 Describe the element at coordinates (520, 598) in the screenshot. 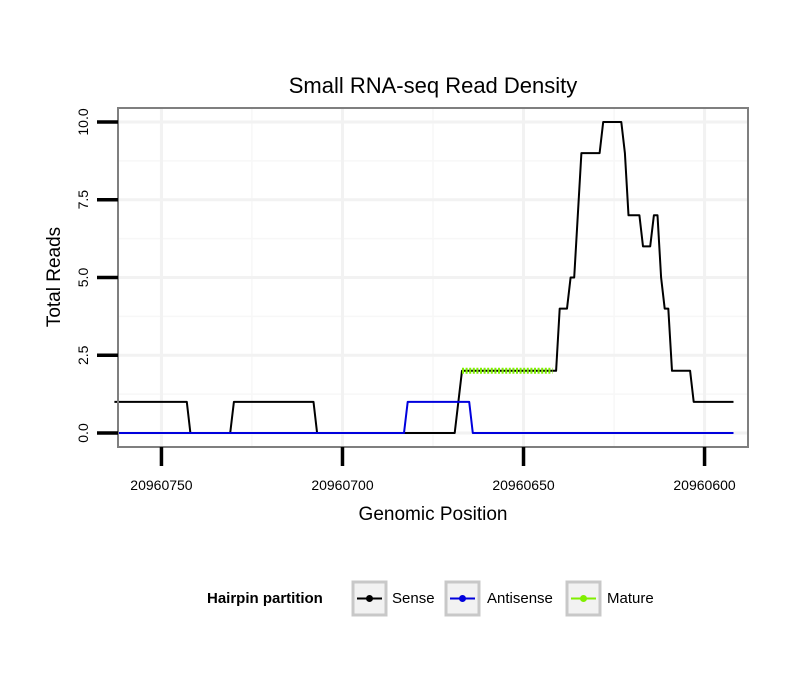

I see `legend-label-antisense: Antisense` at that location.